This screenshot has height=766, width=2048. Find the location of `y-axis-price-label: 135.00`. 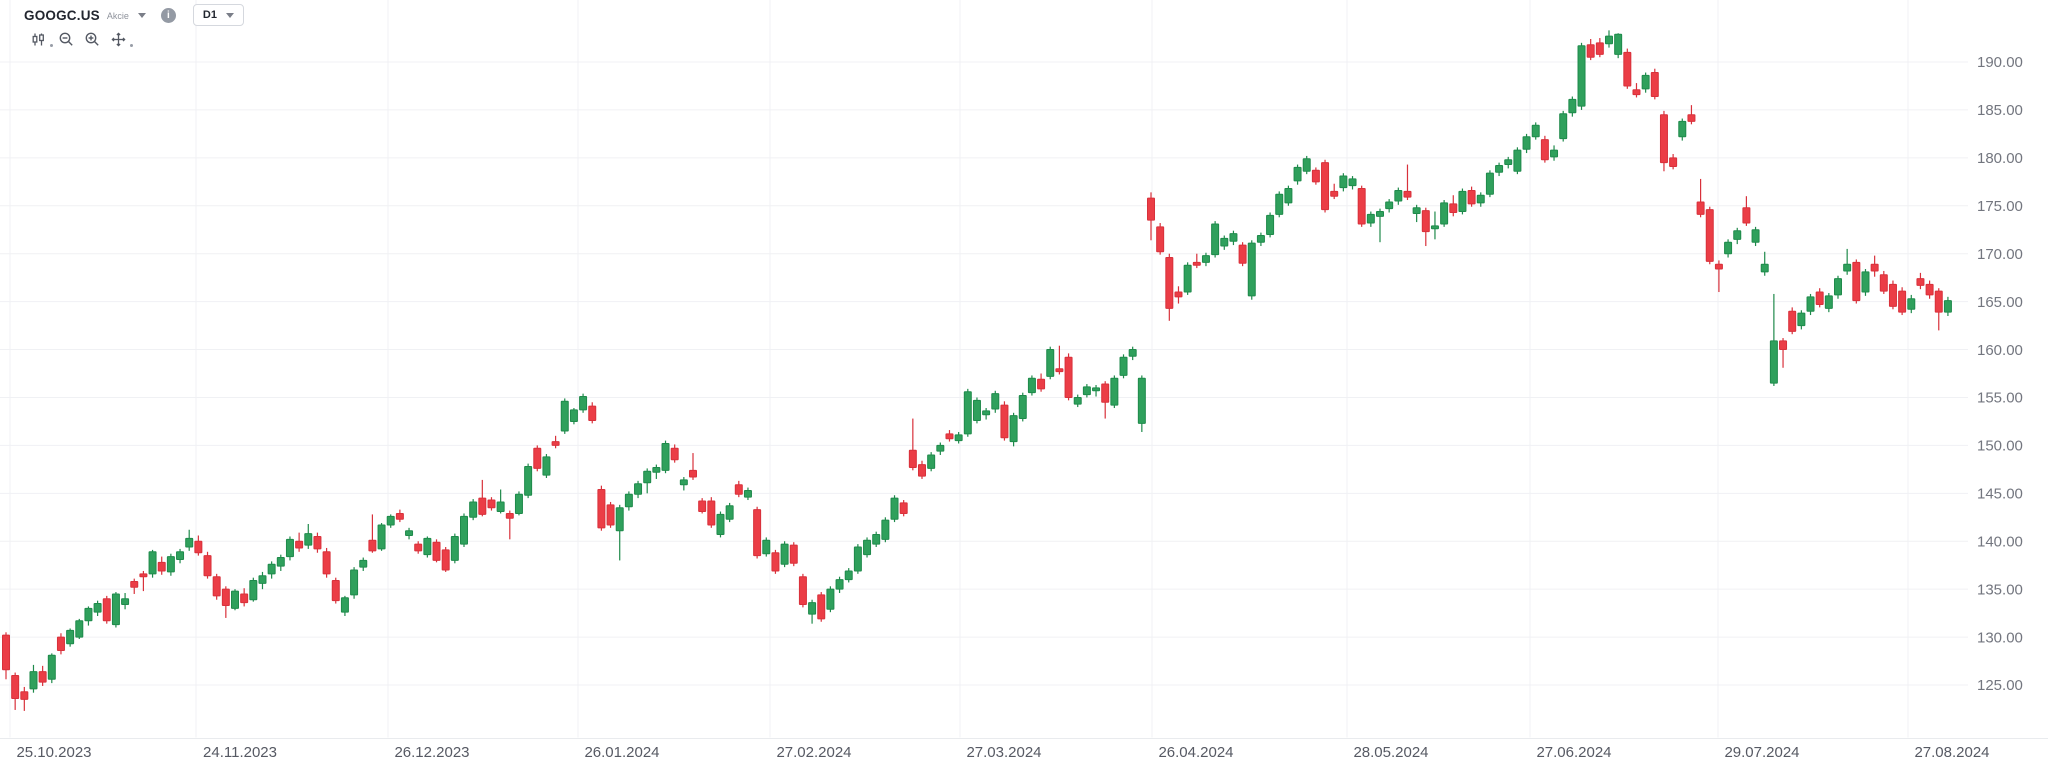

y-axis-price-label: 135.00 is located at coordinates (2000, 589).